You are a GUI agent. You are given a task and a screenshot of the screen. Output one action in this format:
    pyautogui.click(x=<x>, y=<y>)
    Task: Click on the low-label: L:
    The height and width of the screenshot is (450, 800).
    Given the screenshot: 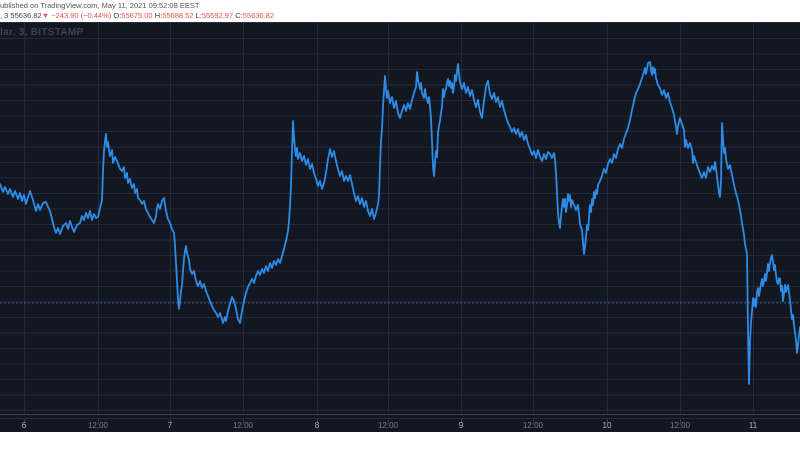 What is the action you would take?
    pyautogui.click(x=198, y=15)
    